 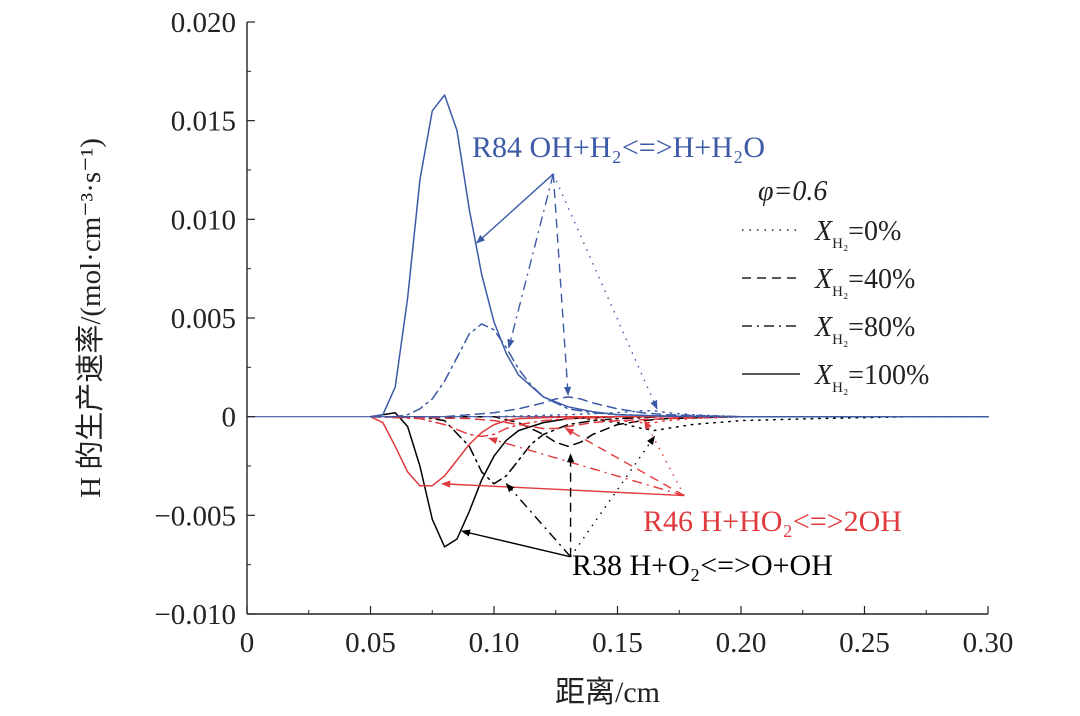 I want to click on series-line-r46-dashed, so click(x=679, y=422).